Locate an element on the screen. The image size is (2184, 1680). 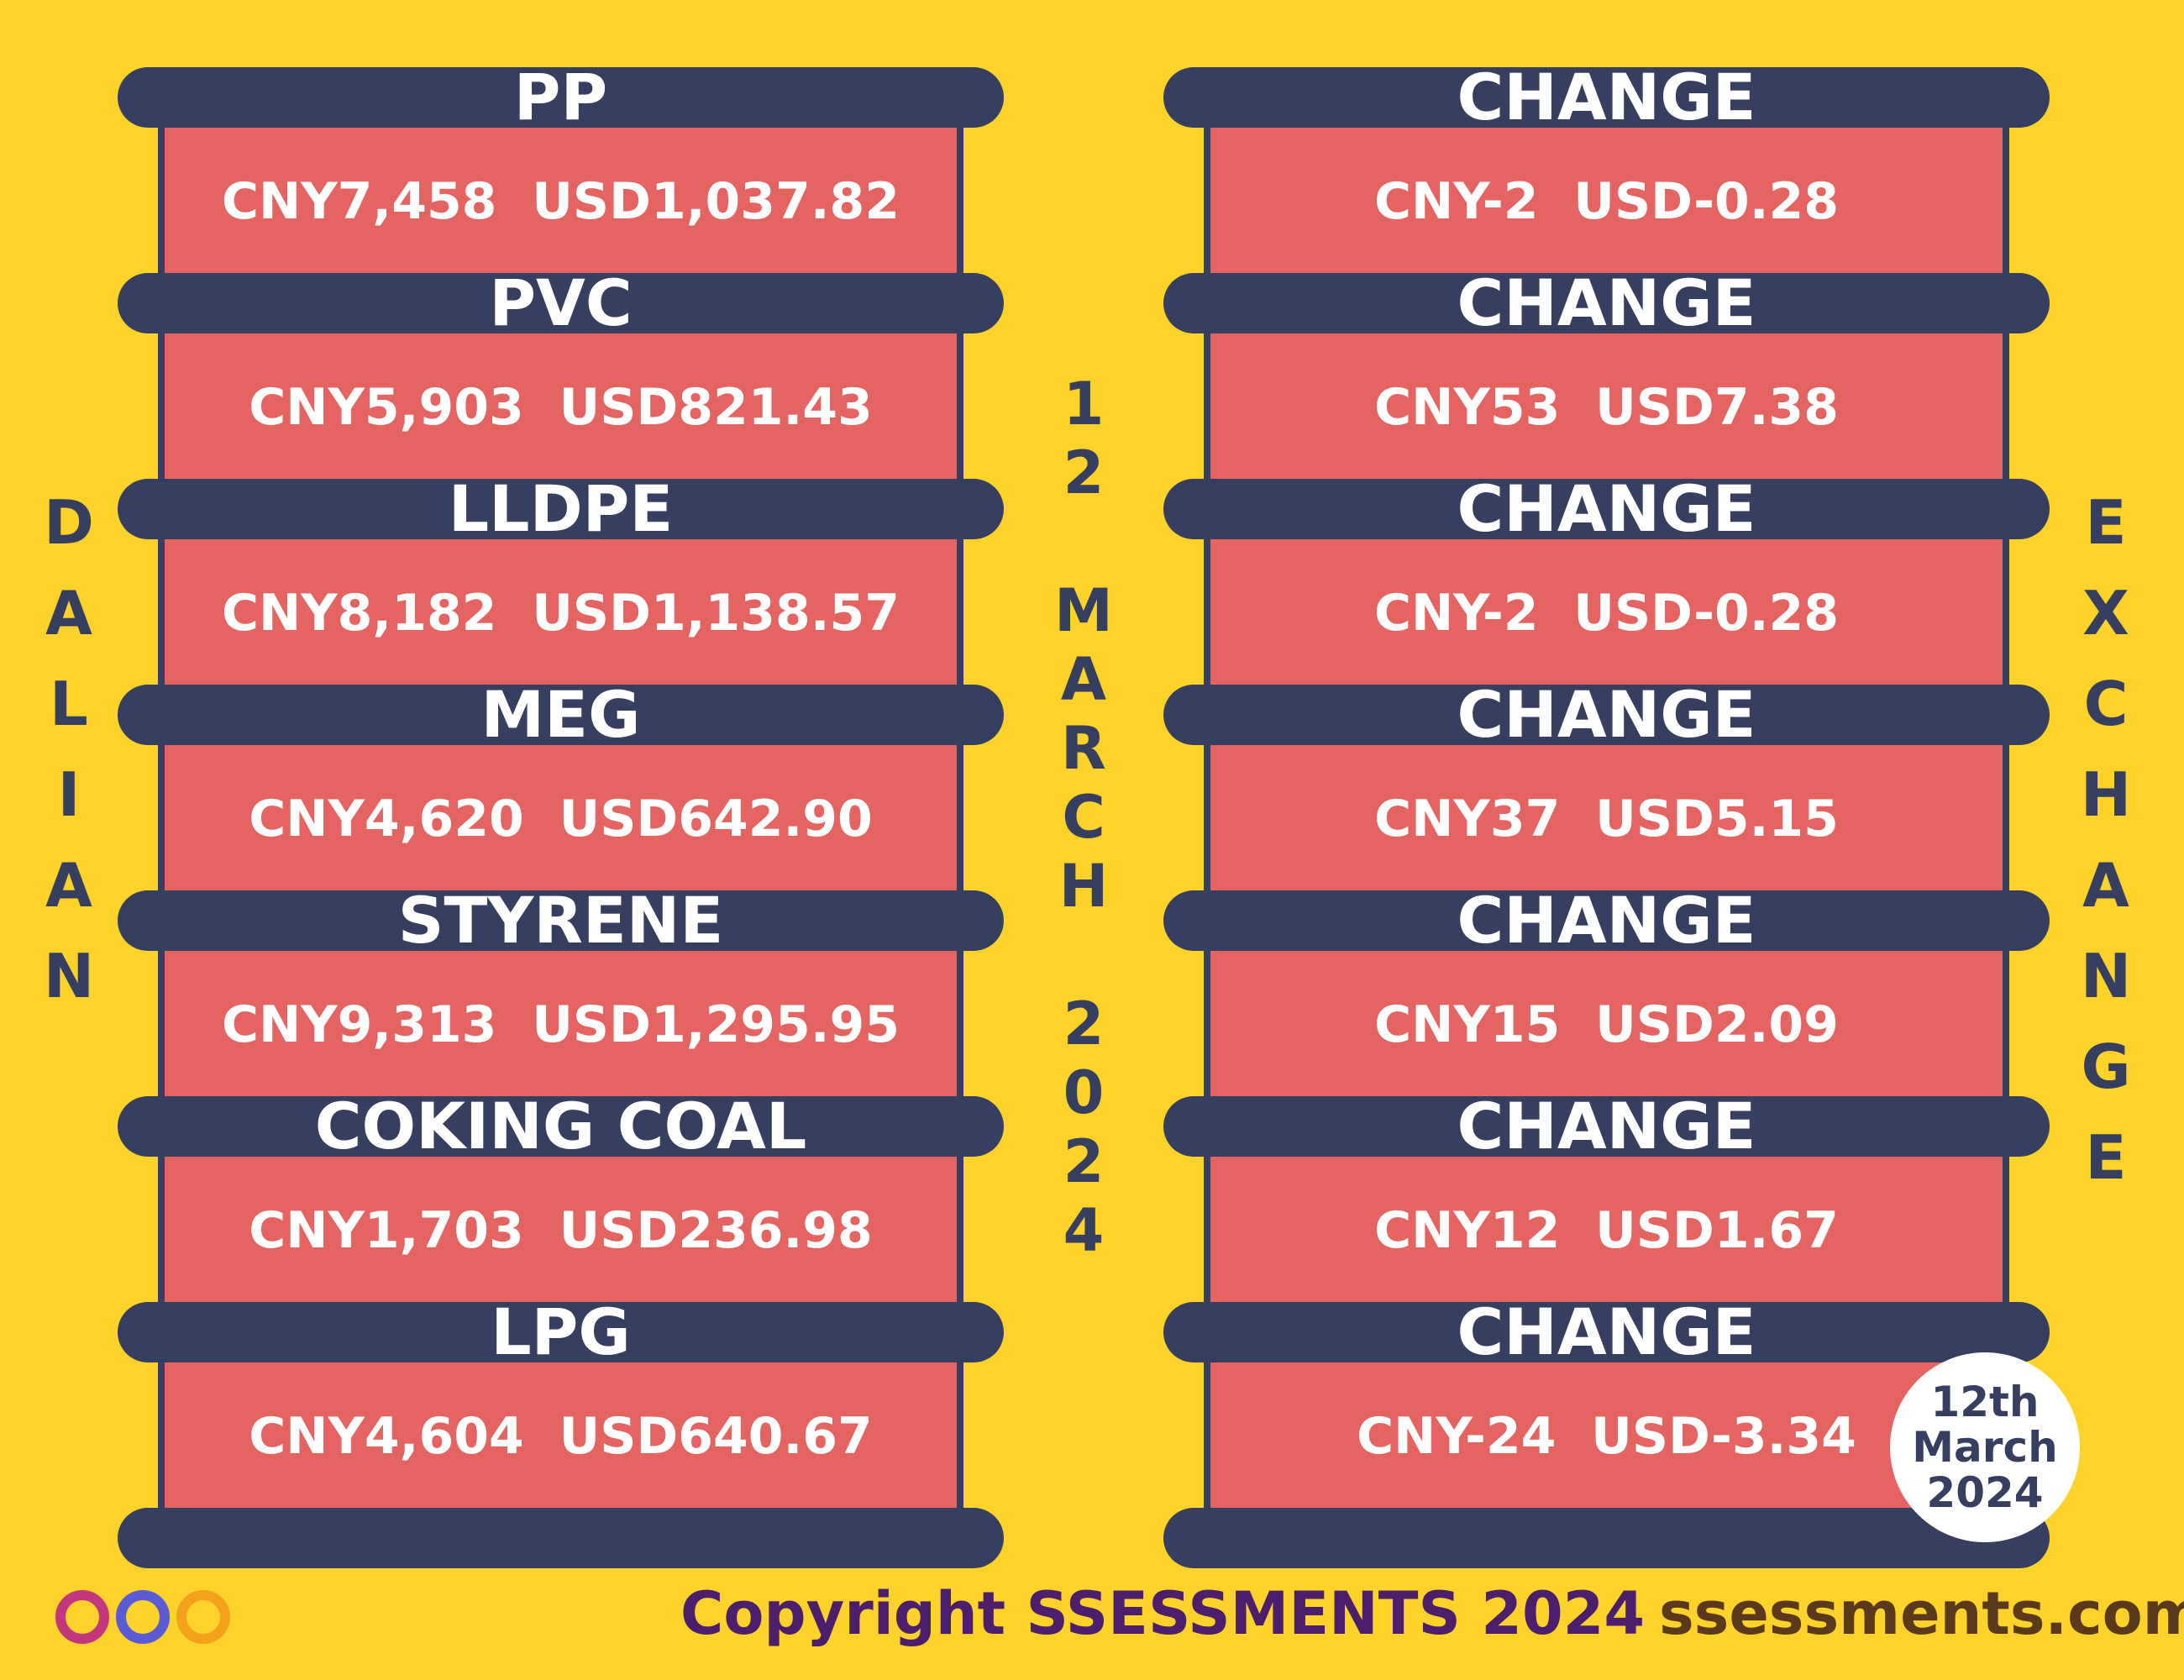
row-value: CNY9,313 USD1,295.95 is located at coordinates (560, 1024).